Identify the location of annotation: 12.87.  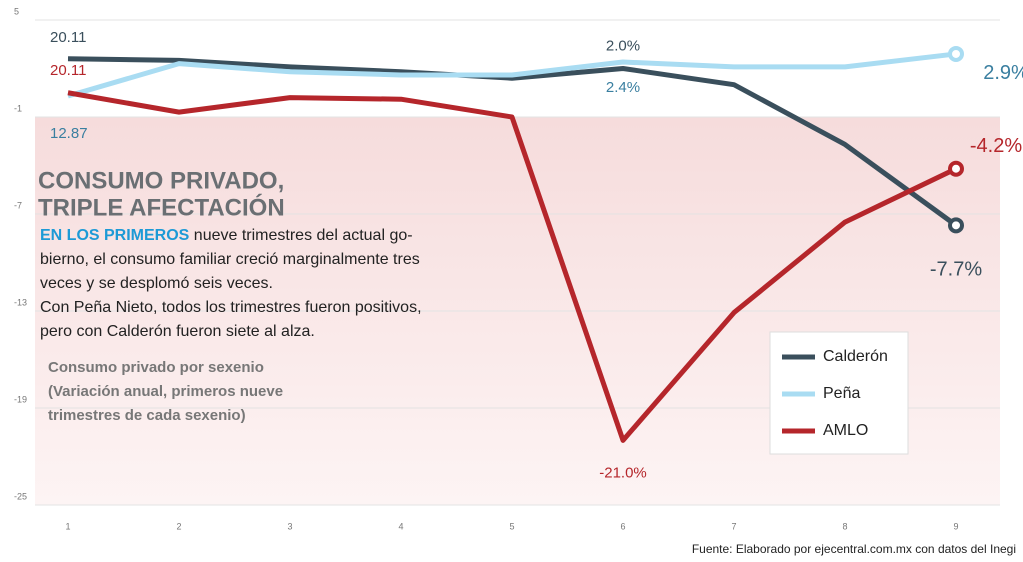
(69, 133).